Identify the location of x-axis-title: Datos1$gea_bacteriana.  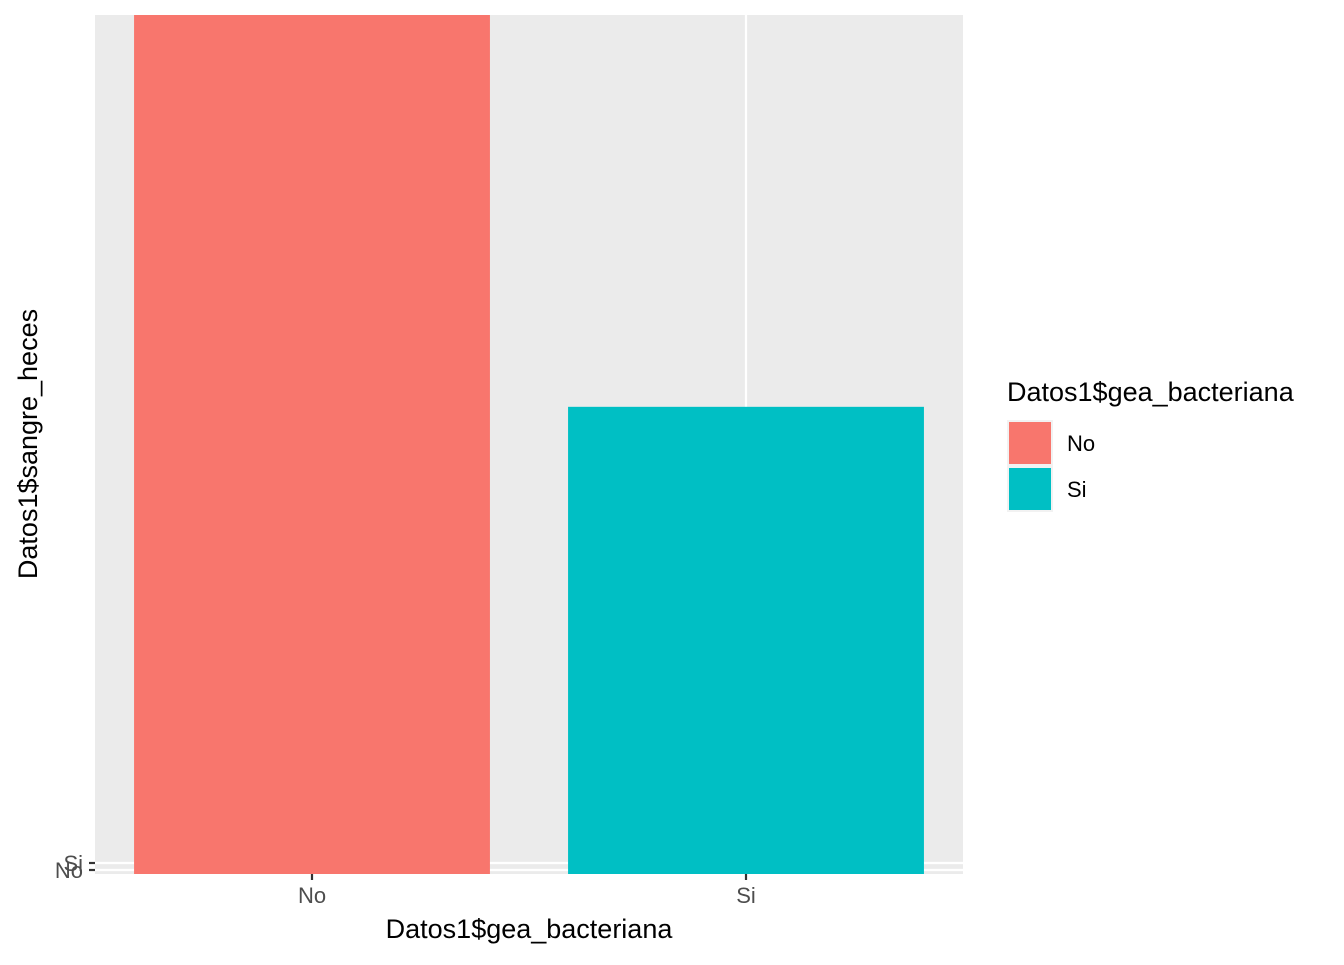
(530, 929).